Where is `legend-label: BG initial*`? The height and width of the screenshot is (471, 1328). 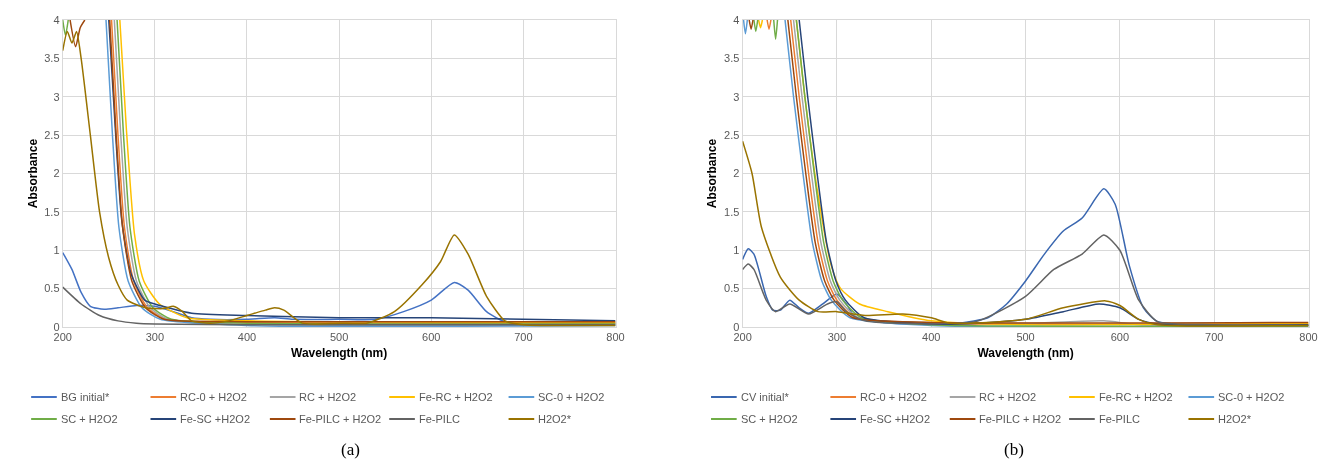 legend-label: BG initial* is located at coordinates (86, 397).